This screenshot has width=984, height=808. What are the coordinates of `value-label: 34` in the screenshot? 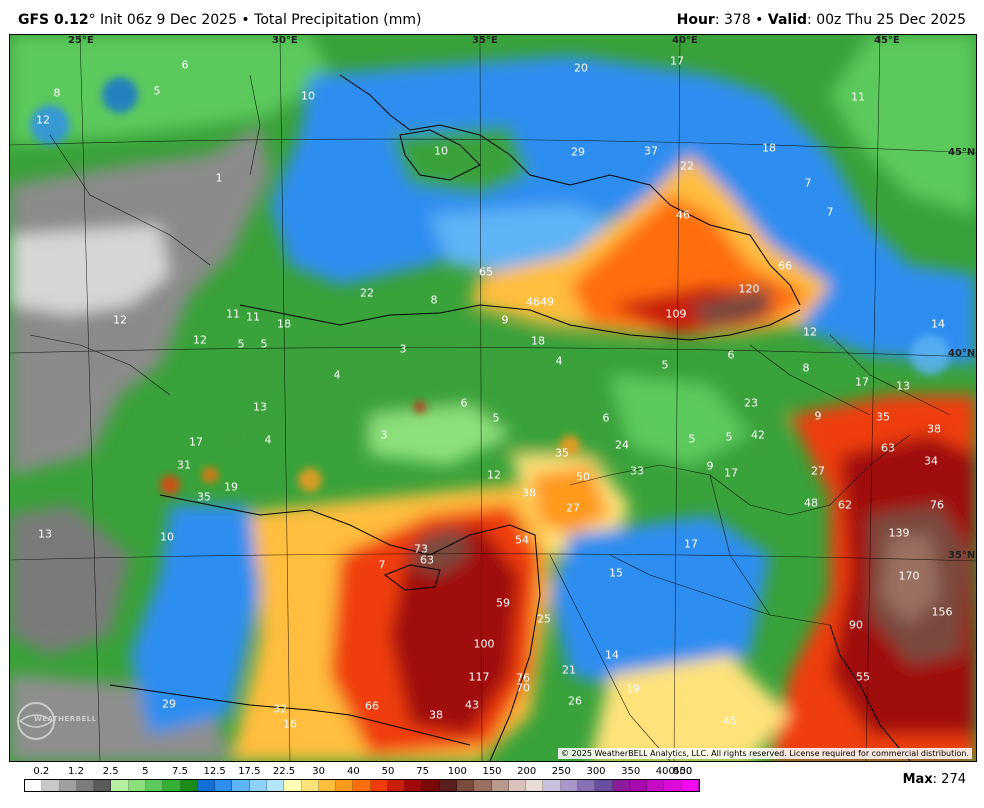 It's located at (931, 461).